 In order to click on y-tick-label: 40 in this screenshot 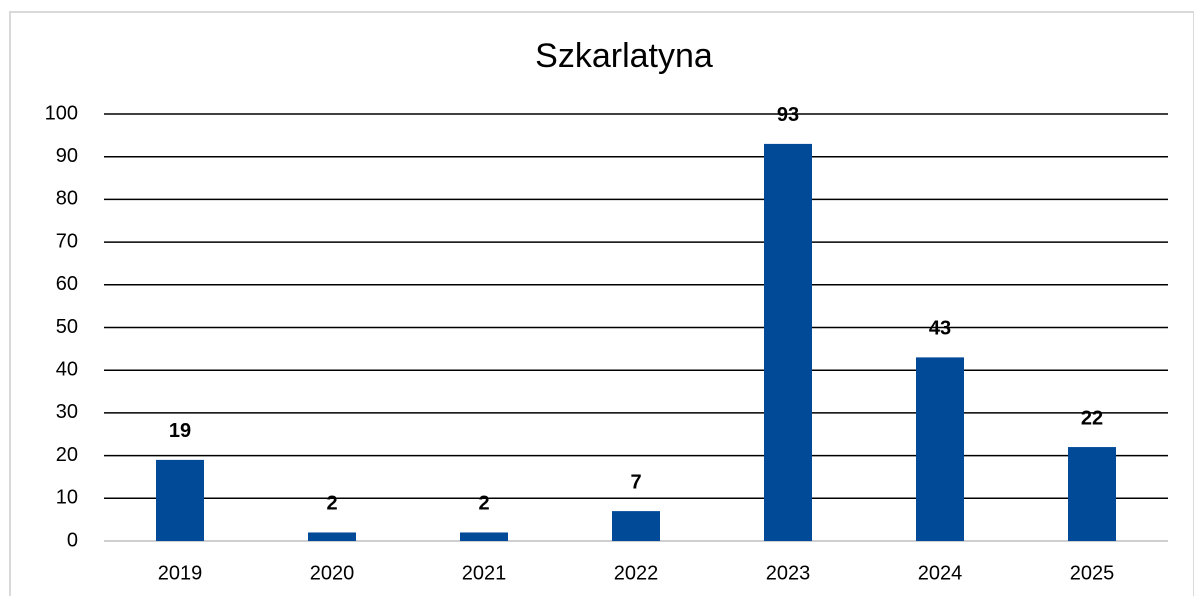, I will do `click(67, 369)`.